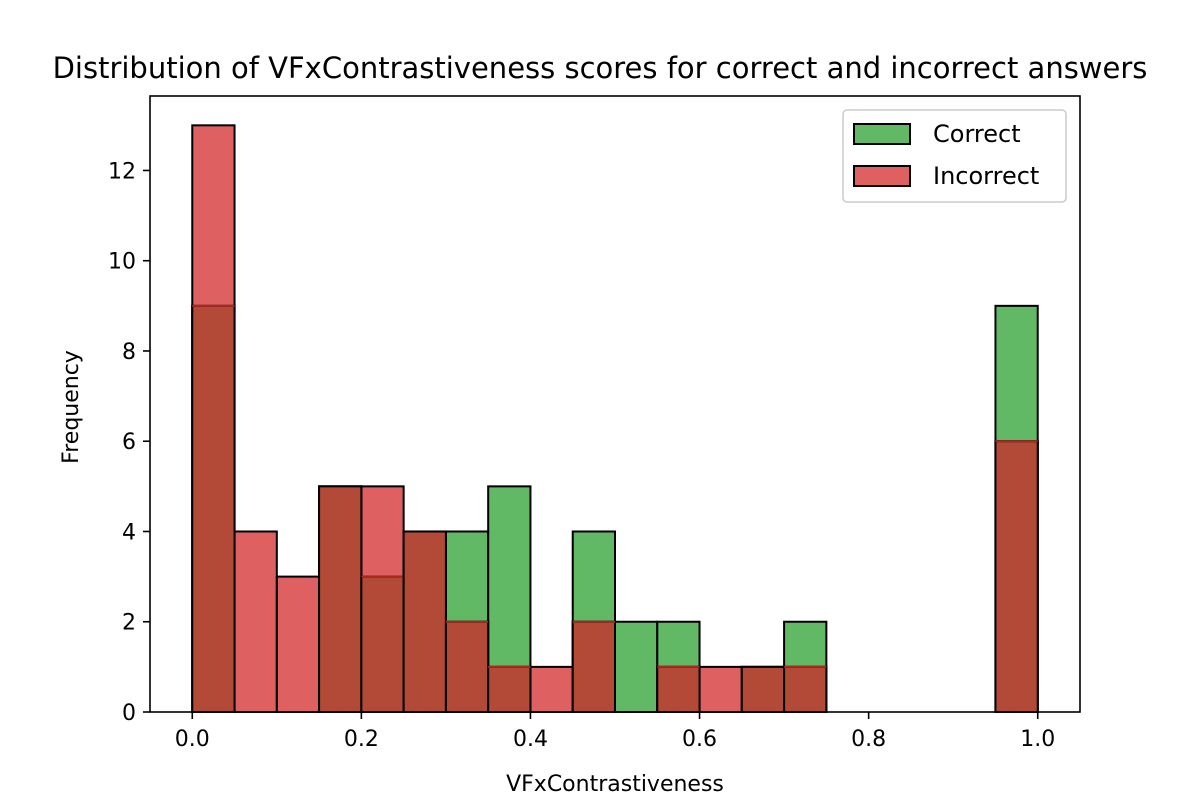 This screenshot has width=1200, height=800. I want to click on legend-label-correct: Correct, so click(977, 134).